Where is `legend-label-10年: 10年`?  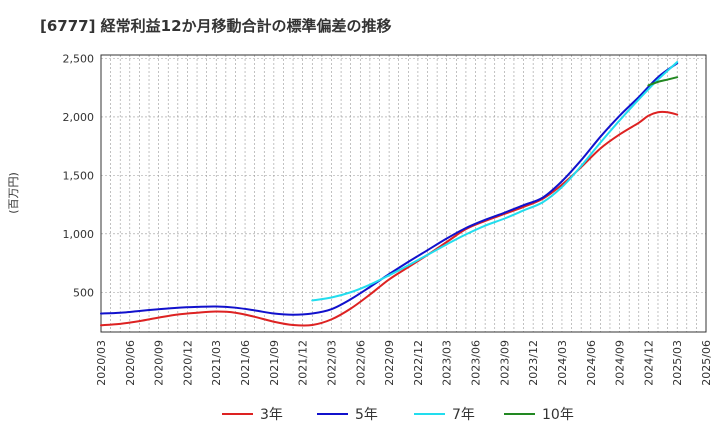
legend-label-10年: 10年 is located at coordinates (558, 415).